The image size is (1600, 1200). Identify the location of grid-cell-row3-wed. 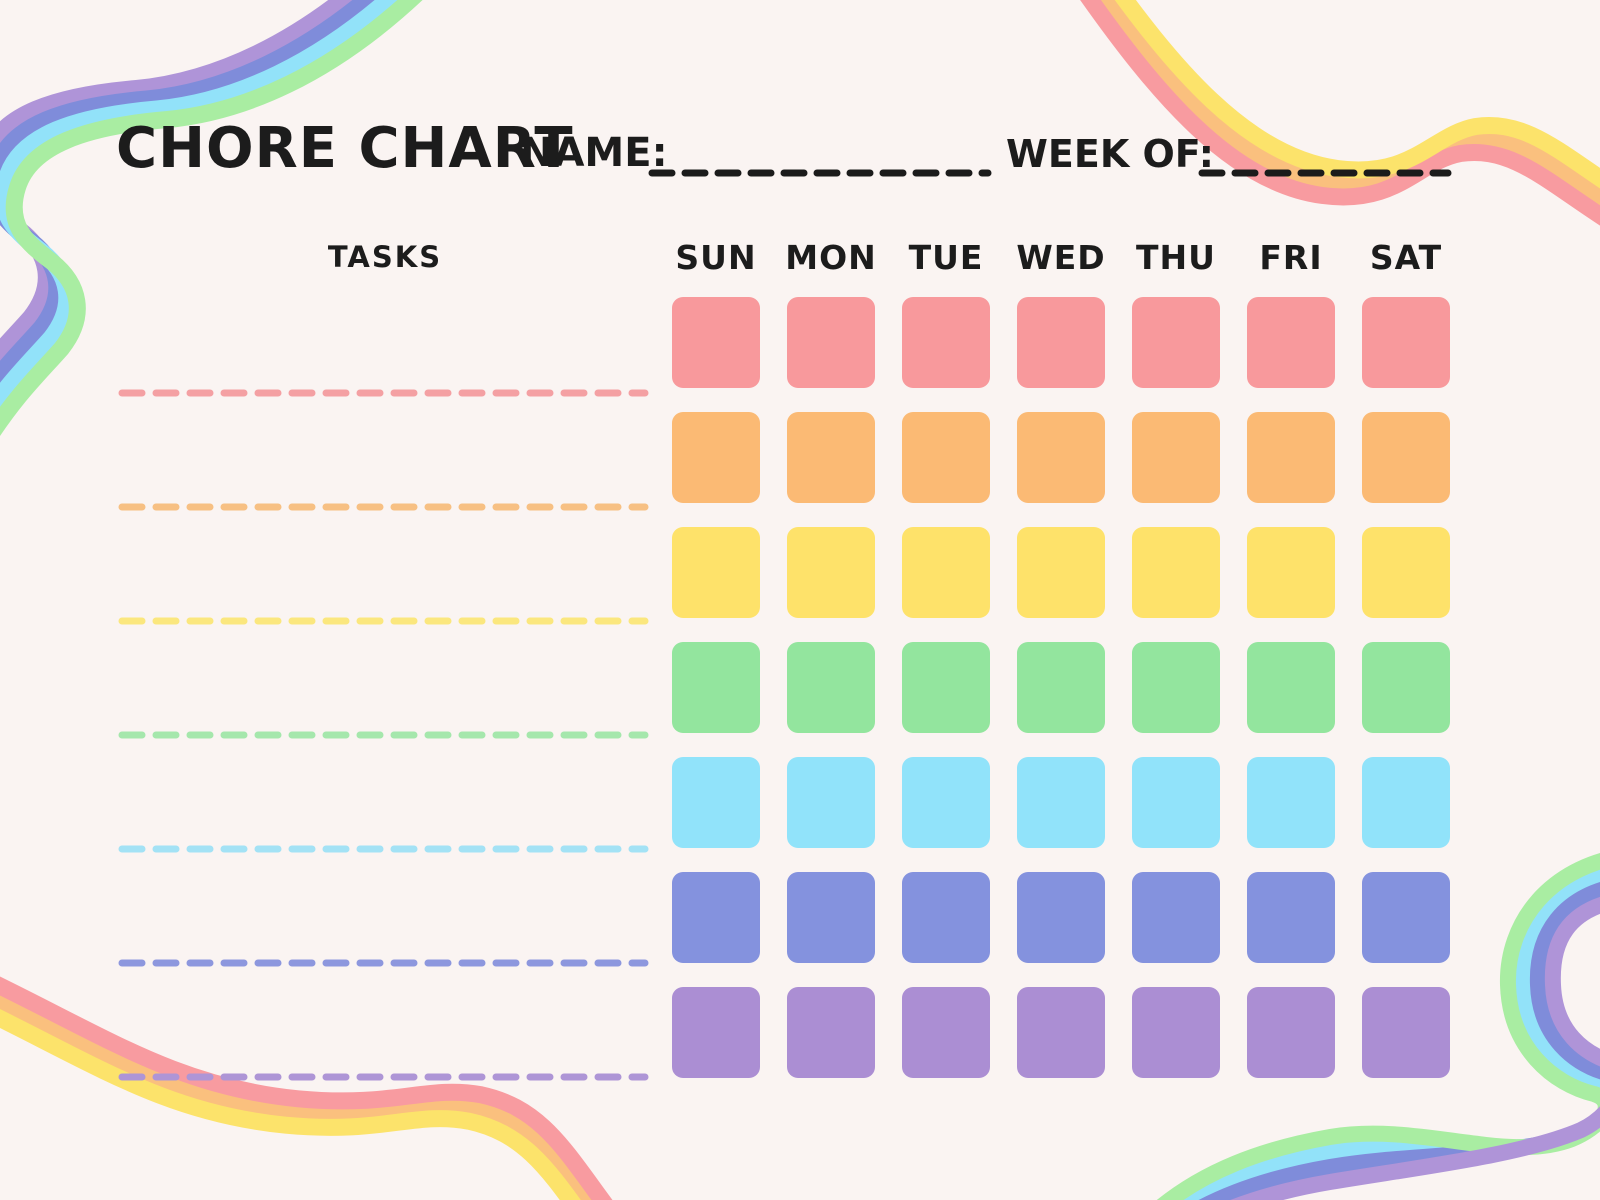
(1061, 572).